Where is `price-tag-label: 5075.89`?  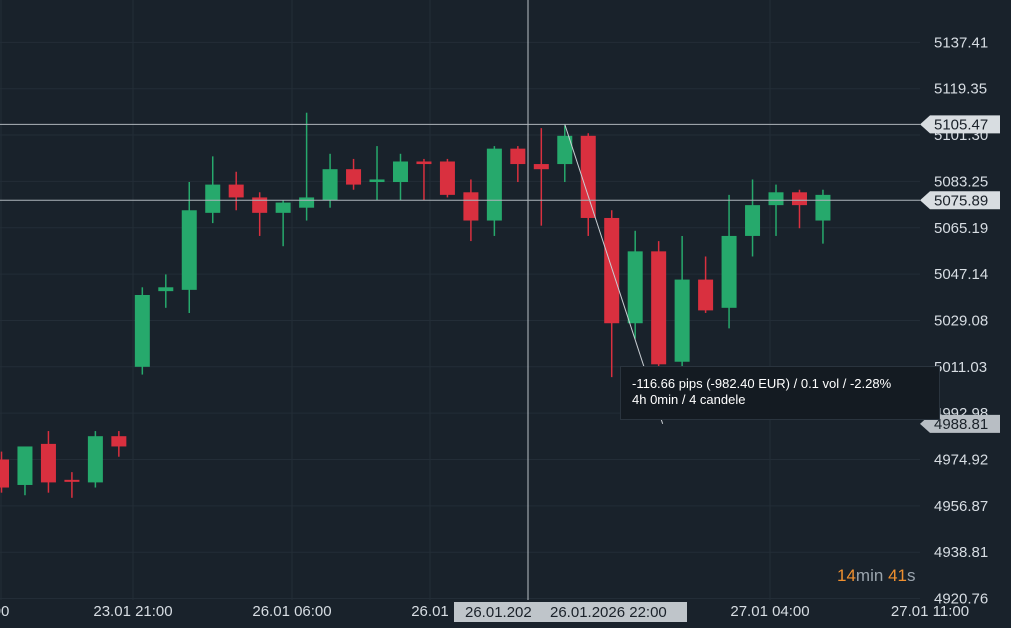 price-tag-label: 5075.89 is located at coordinates (961, 200).